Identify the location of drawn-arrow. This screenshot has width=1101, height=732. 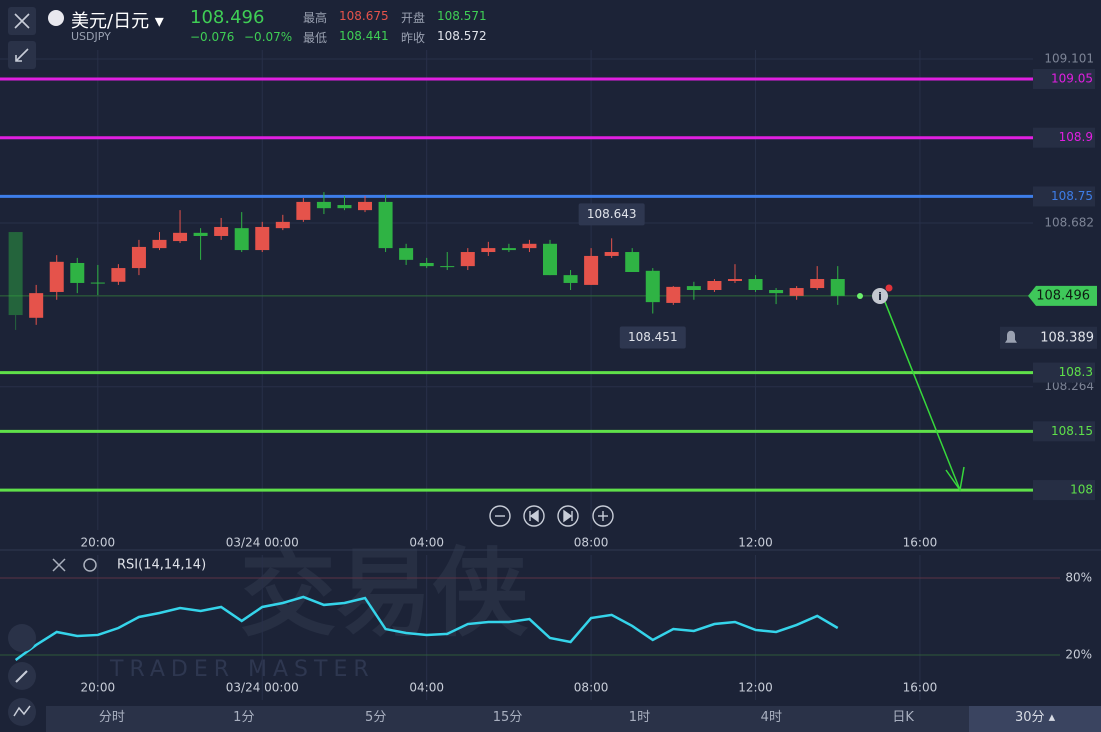
(921, 393).